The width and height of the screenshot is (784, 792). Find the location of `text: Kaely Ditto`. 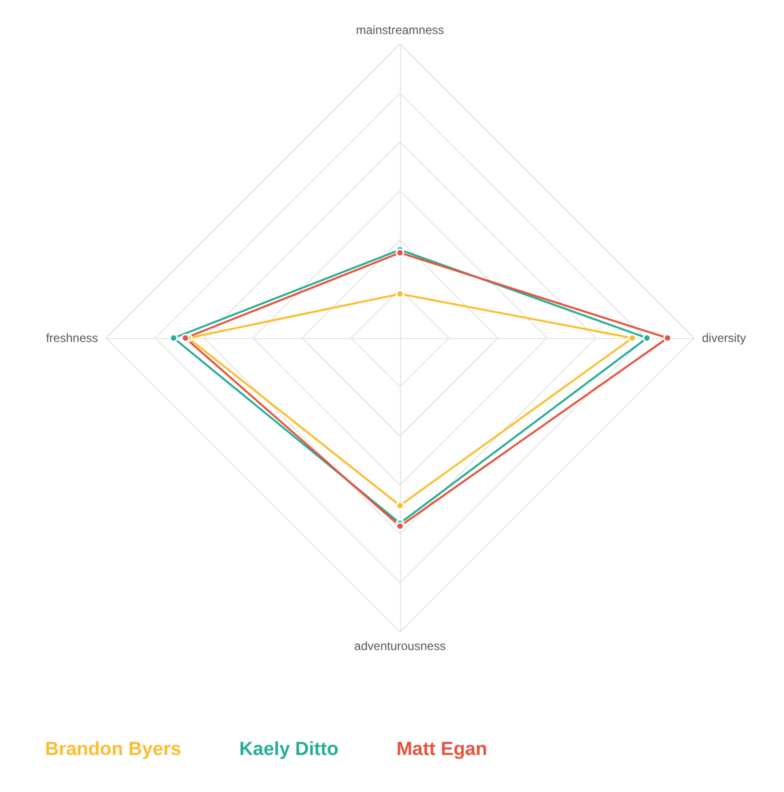

text: Kaely Ditto is located at coordinates (288, 749).